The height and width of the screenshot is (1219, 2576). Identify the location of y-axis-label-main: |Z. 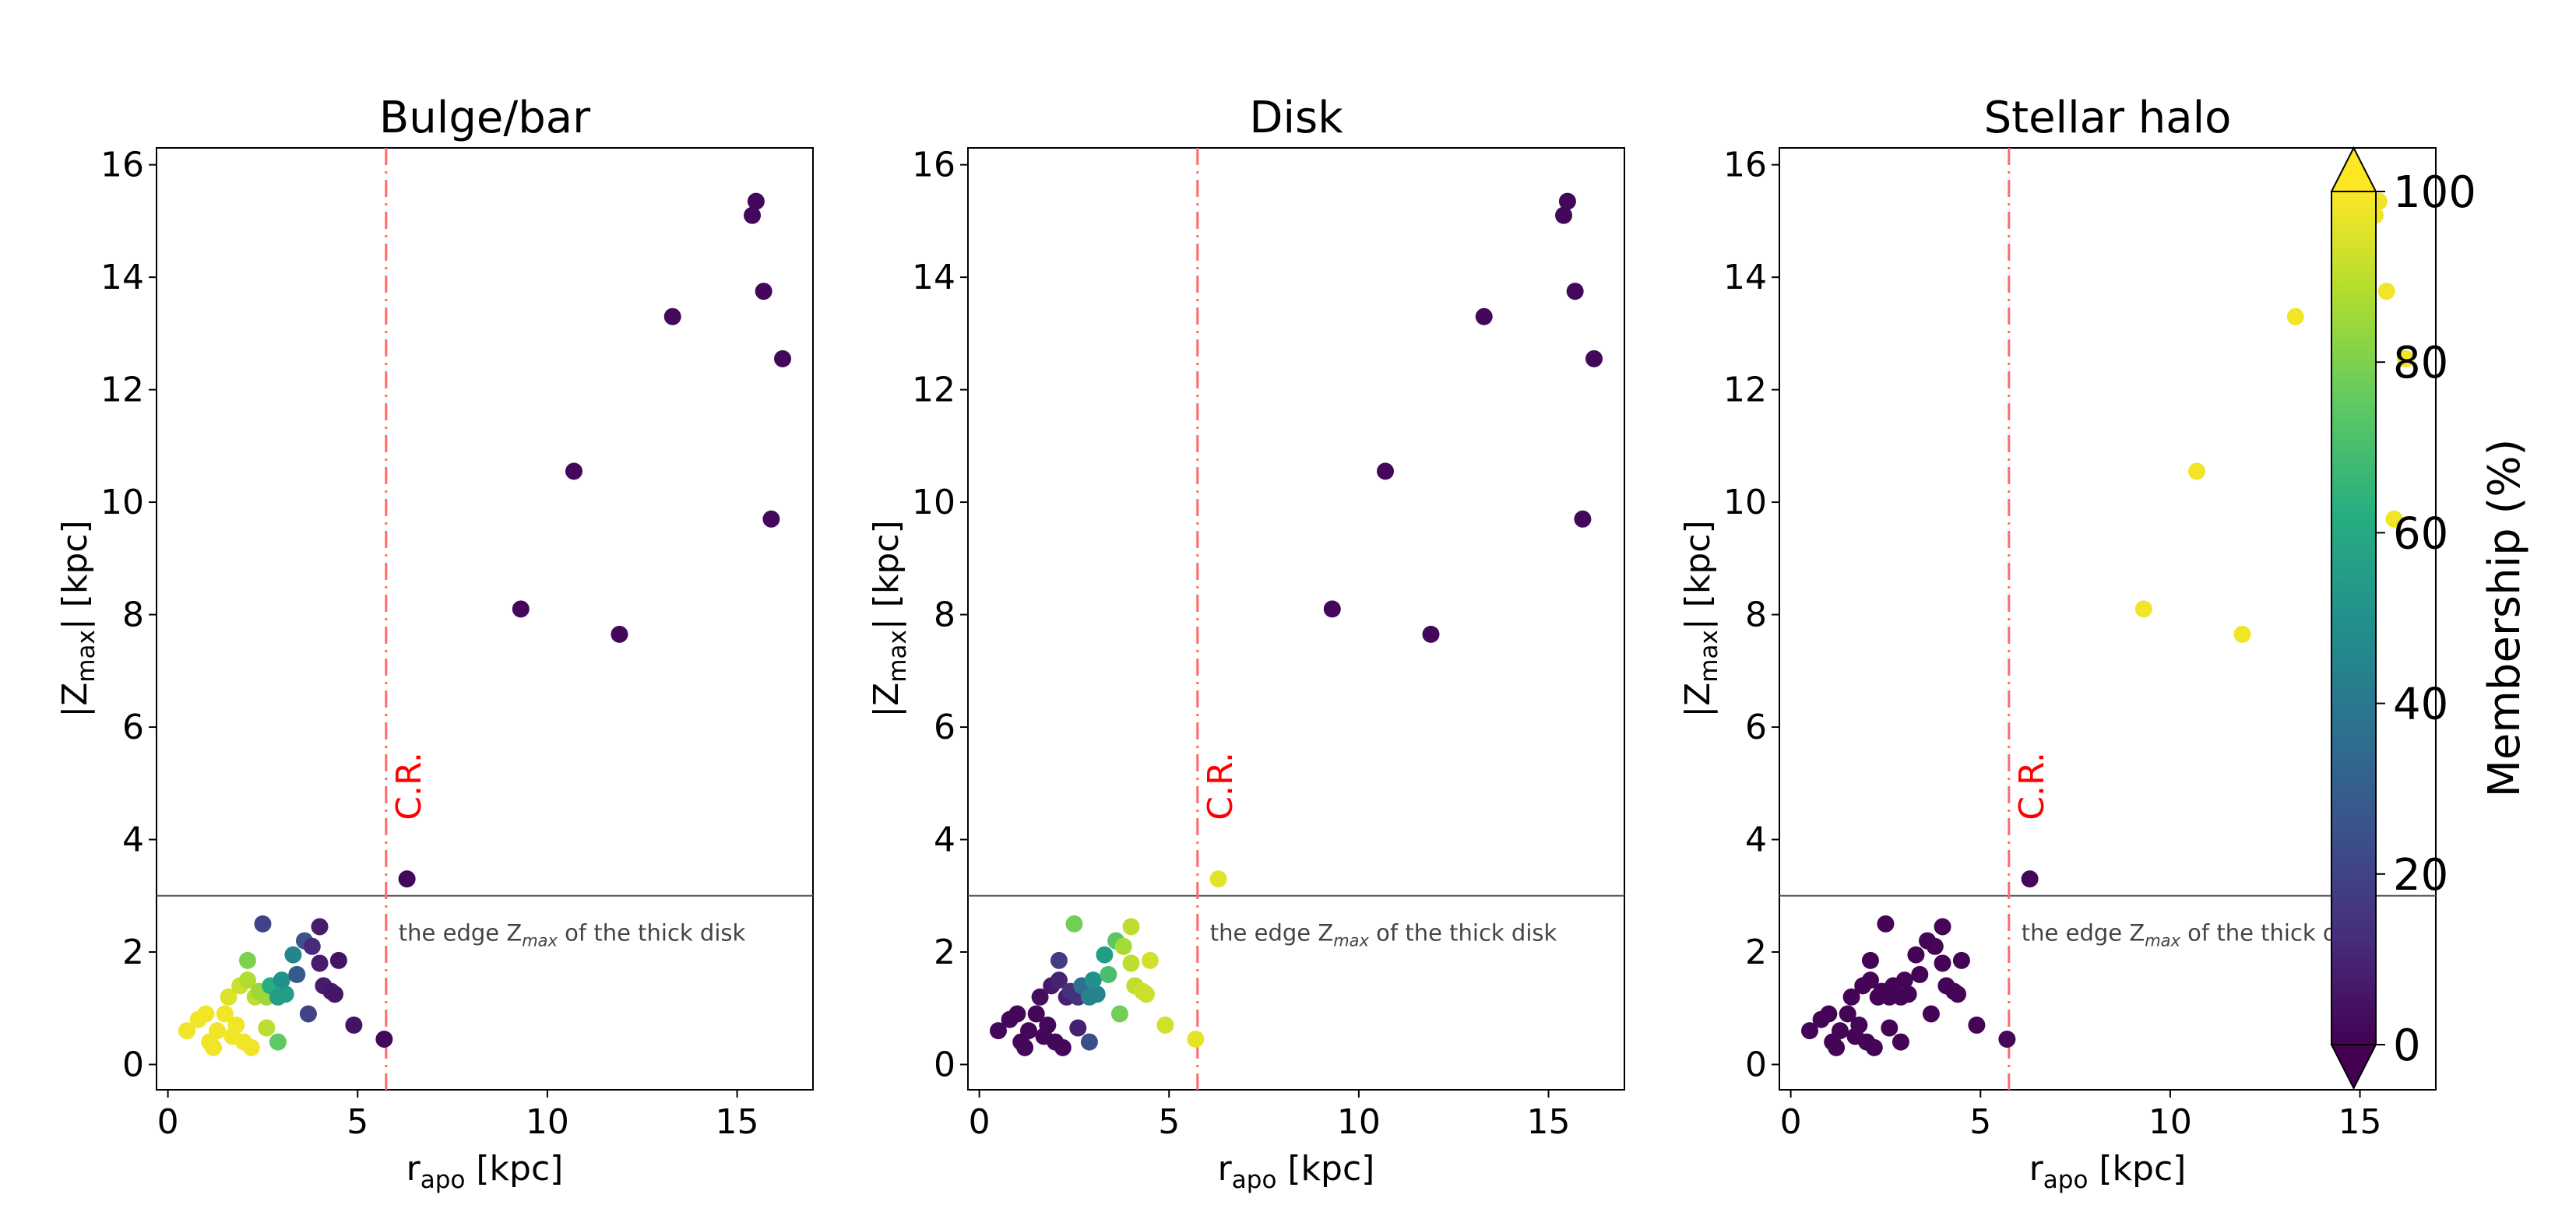
(886, 700).